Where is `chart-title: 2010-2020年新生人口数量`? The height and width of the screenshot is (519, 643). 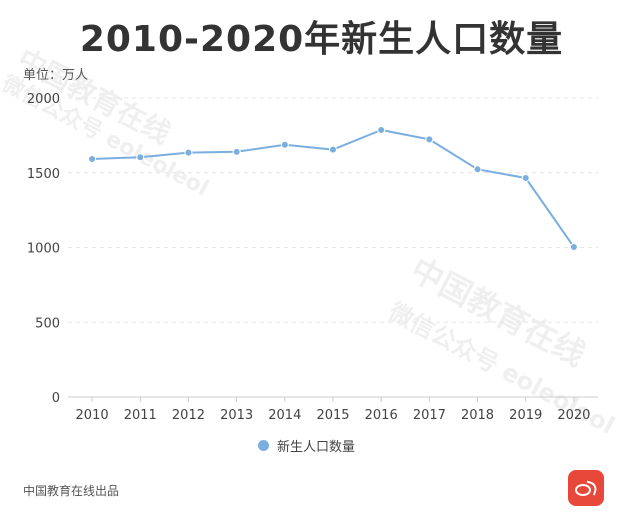
chart-title: 2010-2020年新生人口数量 is located at coordinates (321, 39).